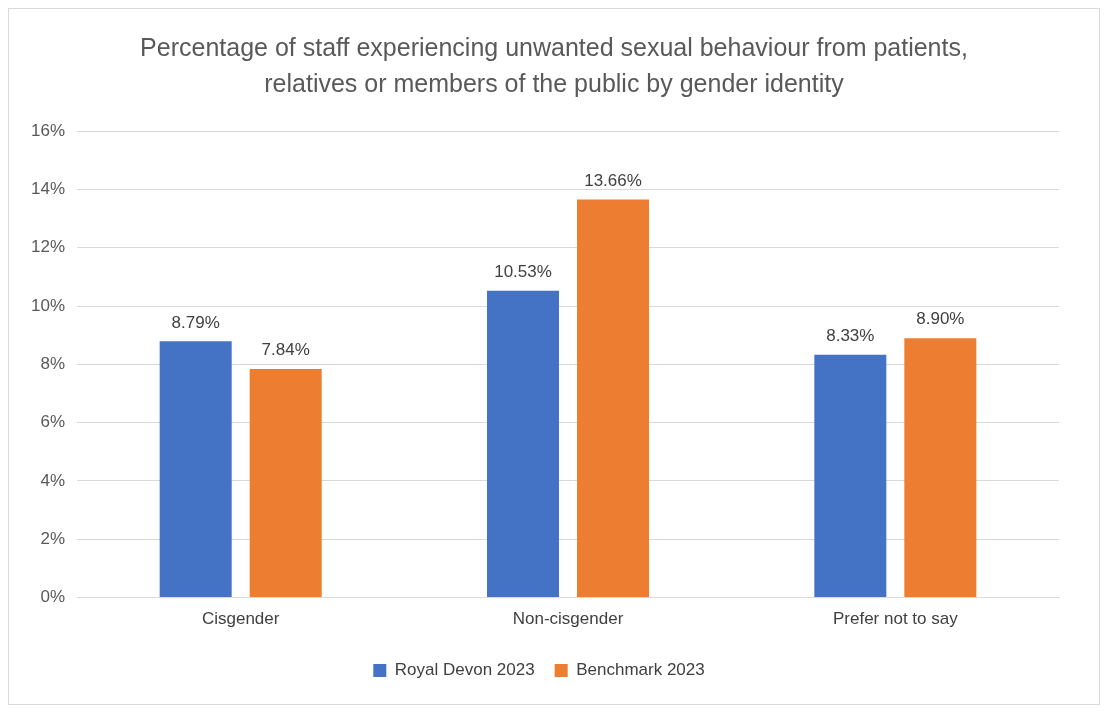 The width and height of the screenshot is (1111, 715). I want to click on y-tick-label: 14%, so click(48, 189).